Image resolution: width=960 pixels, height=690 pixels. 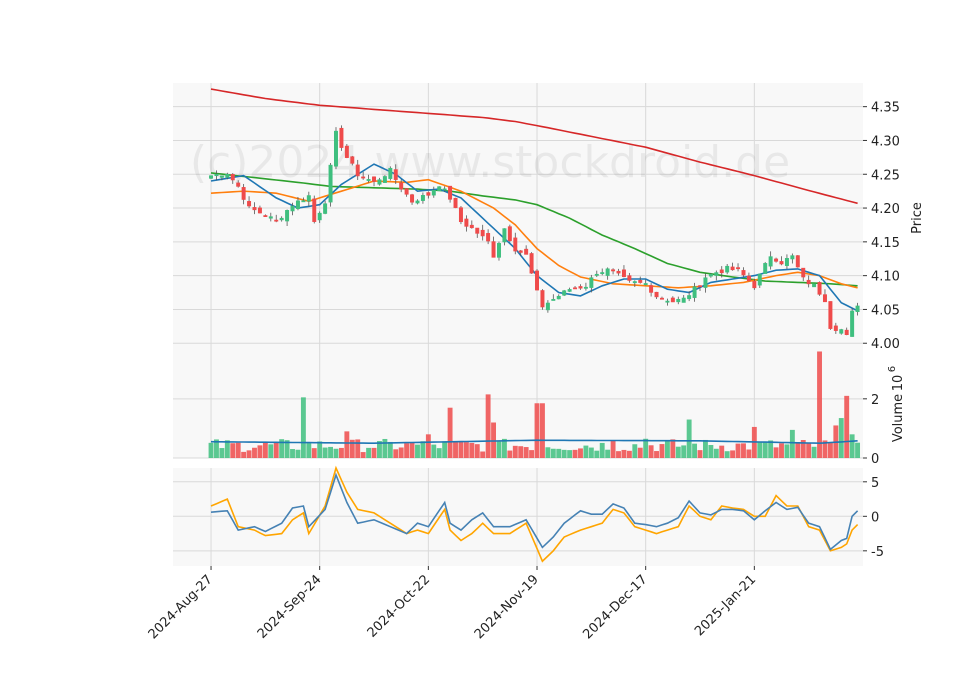 What do you see at coordinates (290, 607) in the screenshot?
I see `x-tick-label: 2024-Sep-24` at bounding box center [290, 607].